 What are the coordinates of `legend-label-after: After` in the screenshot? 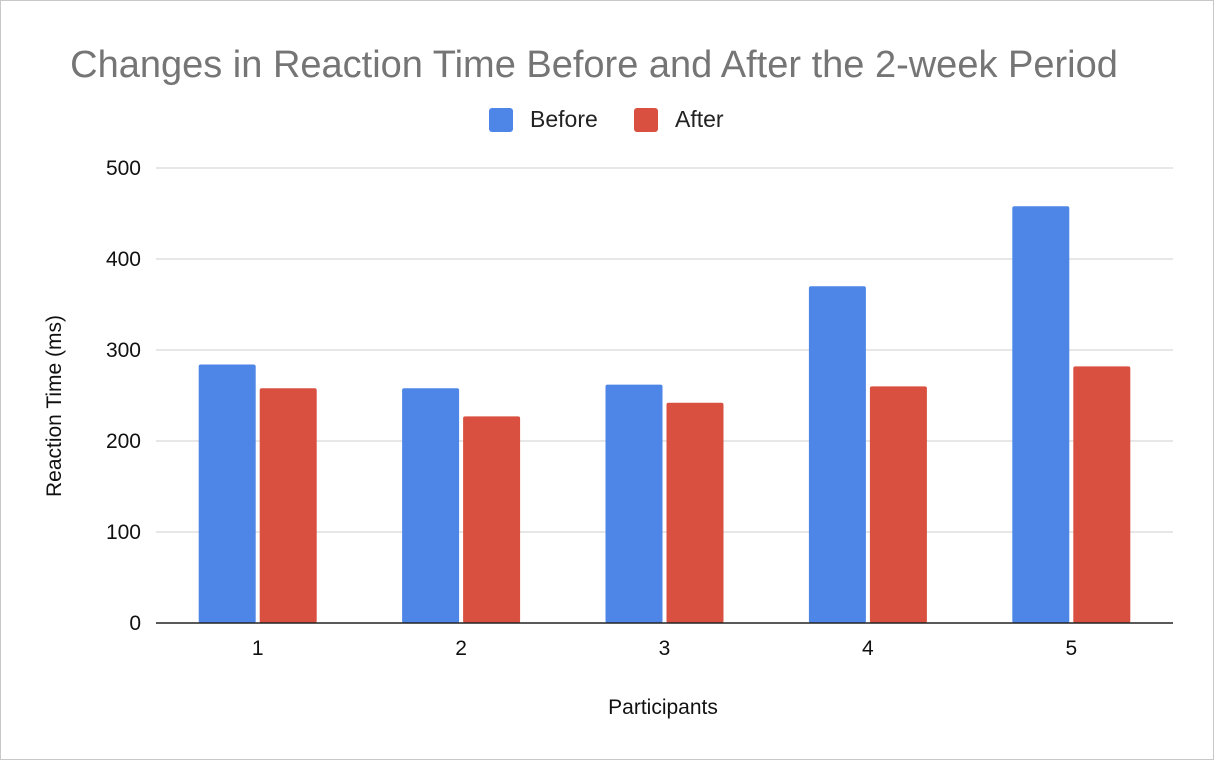 It's located at (699, 119).